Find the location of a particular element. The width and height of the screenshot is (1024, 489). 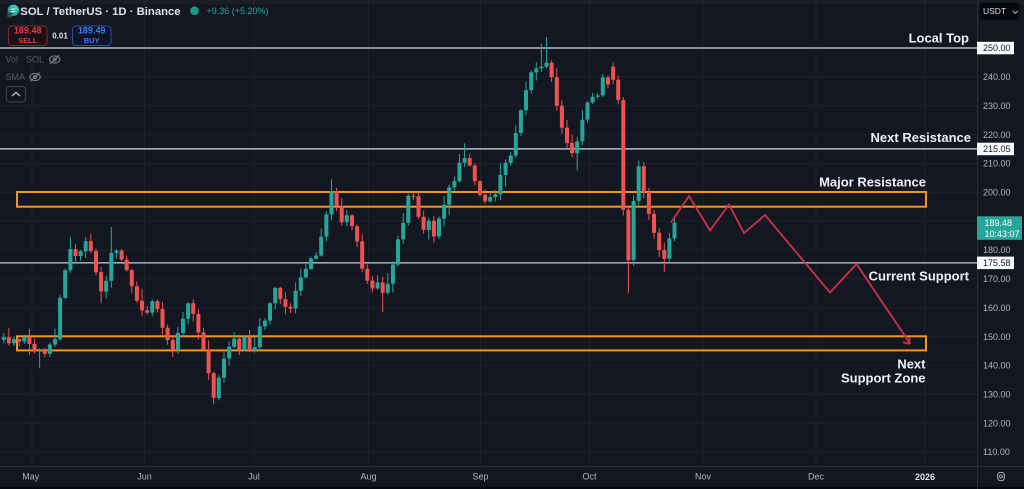

svg-text: 210.00 is located at coordinates (997, 164).